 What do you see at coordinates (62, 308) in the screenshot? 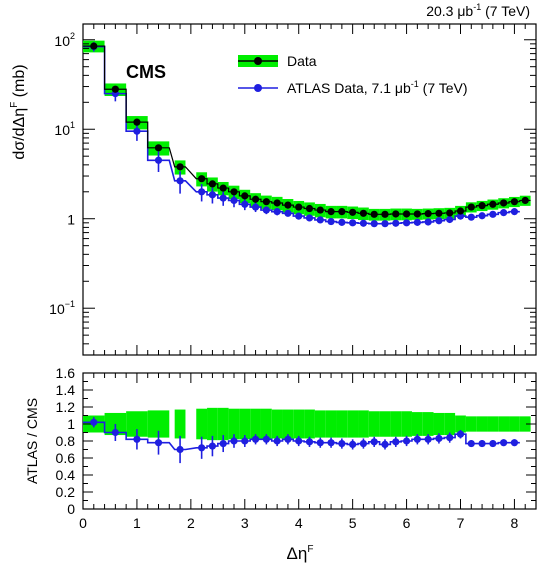
I see `top-y-tick-label: 10⁻¹` at bounding box center [62, 308].